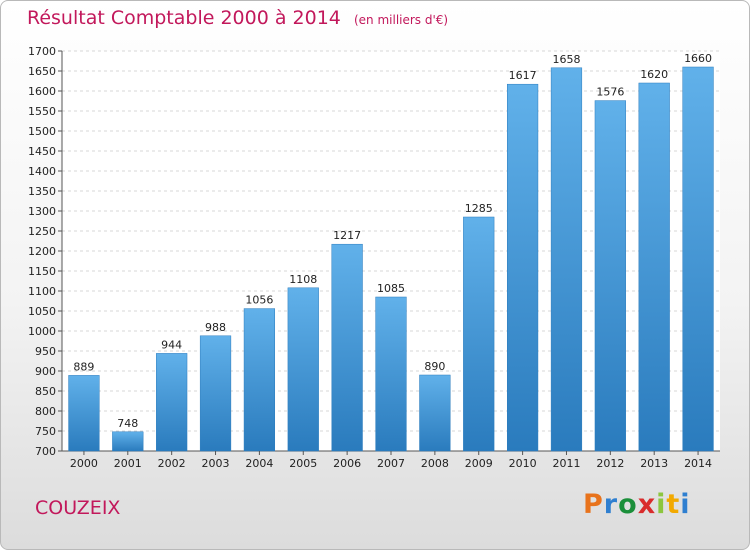  Describe the element at coordinates (42, 131) in the screenshot. I see `y-tick-label: 1500` at that location.